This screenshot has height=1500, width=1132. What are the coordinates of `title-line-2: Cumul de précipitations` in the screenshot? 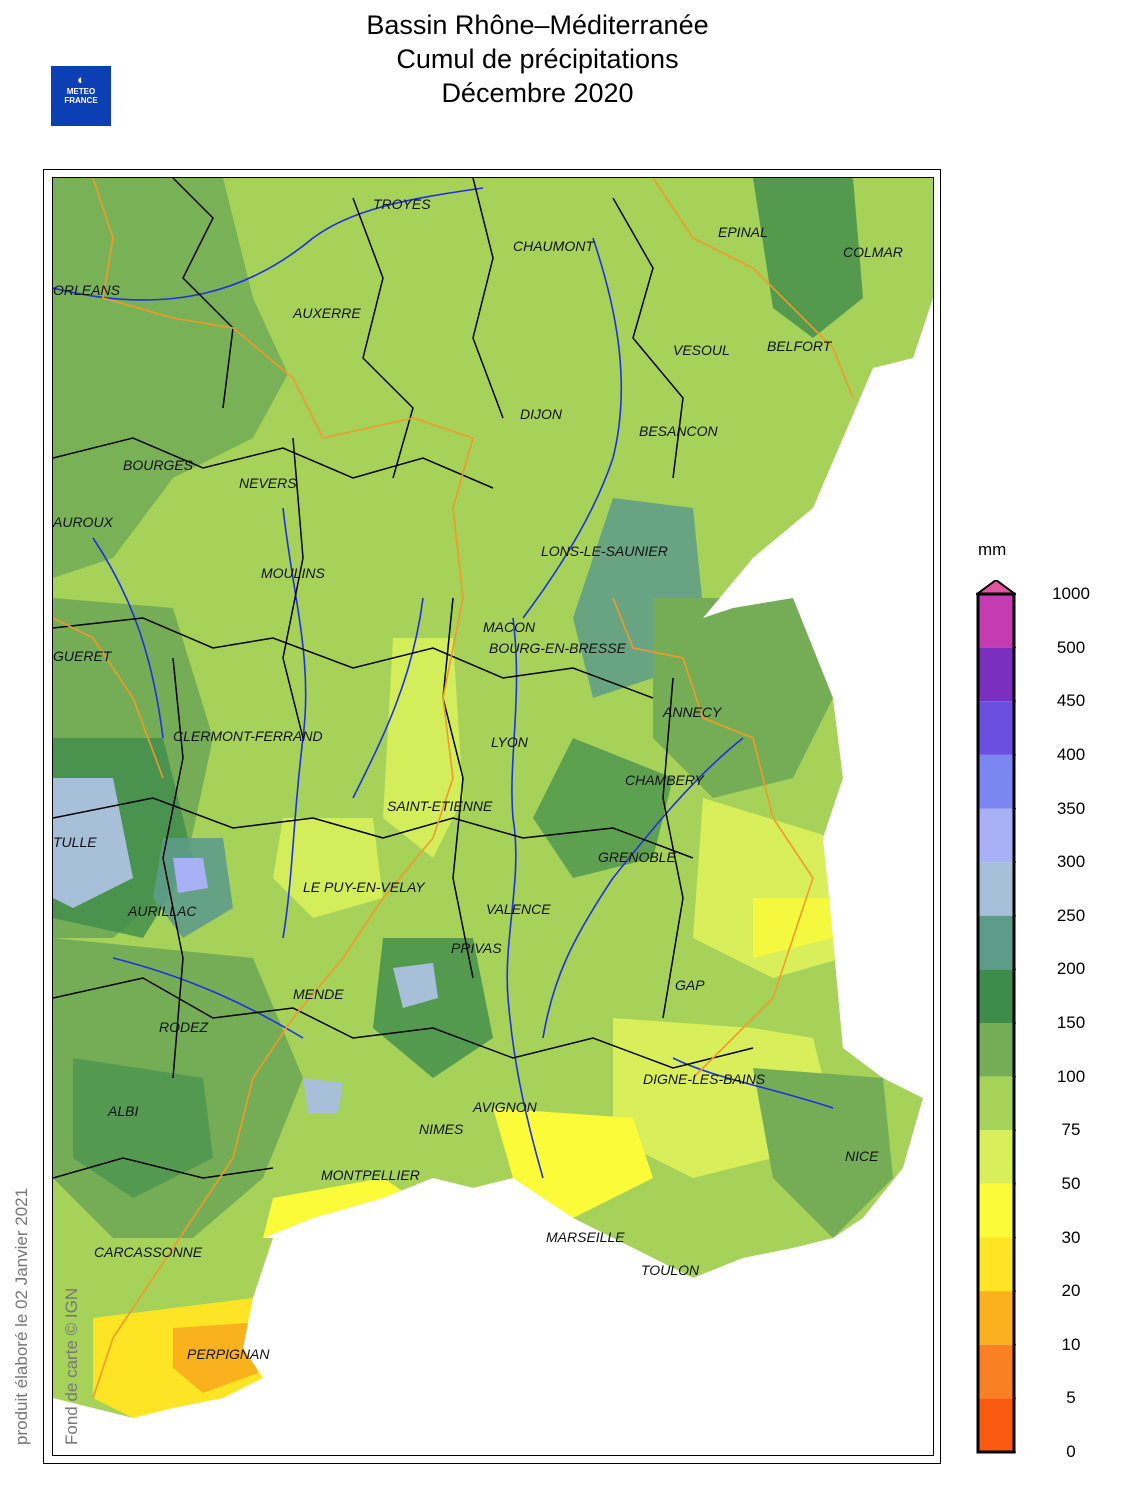 It's located at (537, 59).